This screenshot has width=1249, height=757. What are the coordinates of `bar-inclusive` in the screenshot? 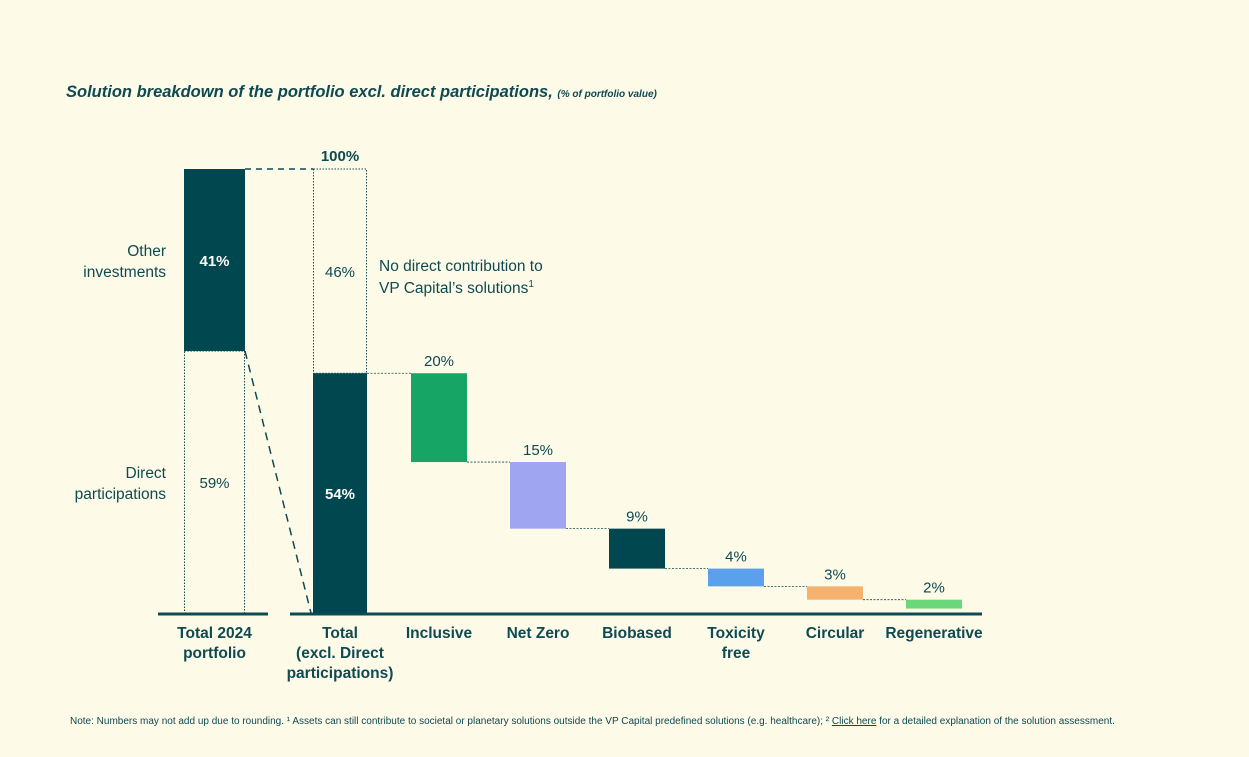 It's located at (439, 418).